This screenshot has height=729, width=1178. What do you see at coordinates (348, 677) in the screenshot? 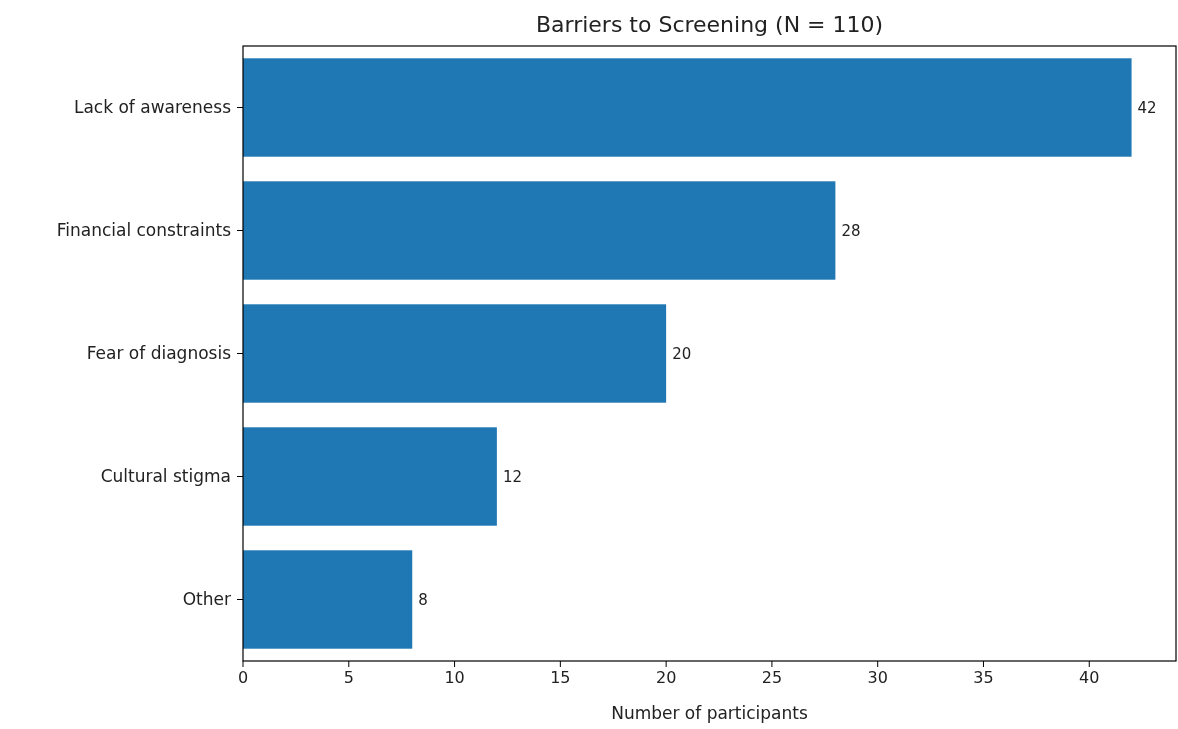
I see `x-tick-label: 5` at bounding box center [348, 677].